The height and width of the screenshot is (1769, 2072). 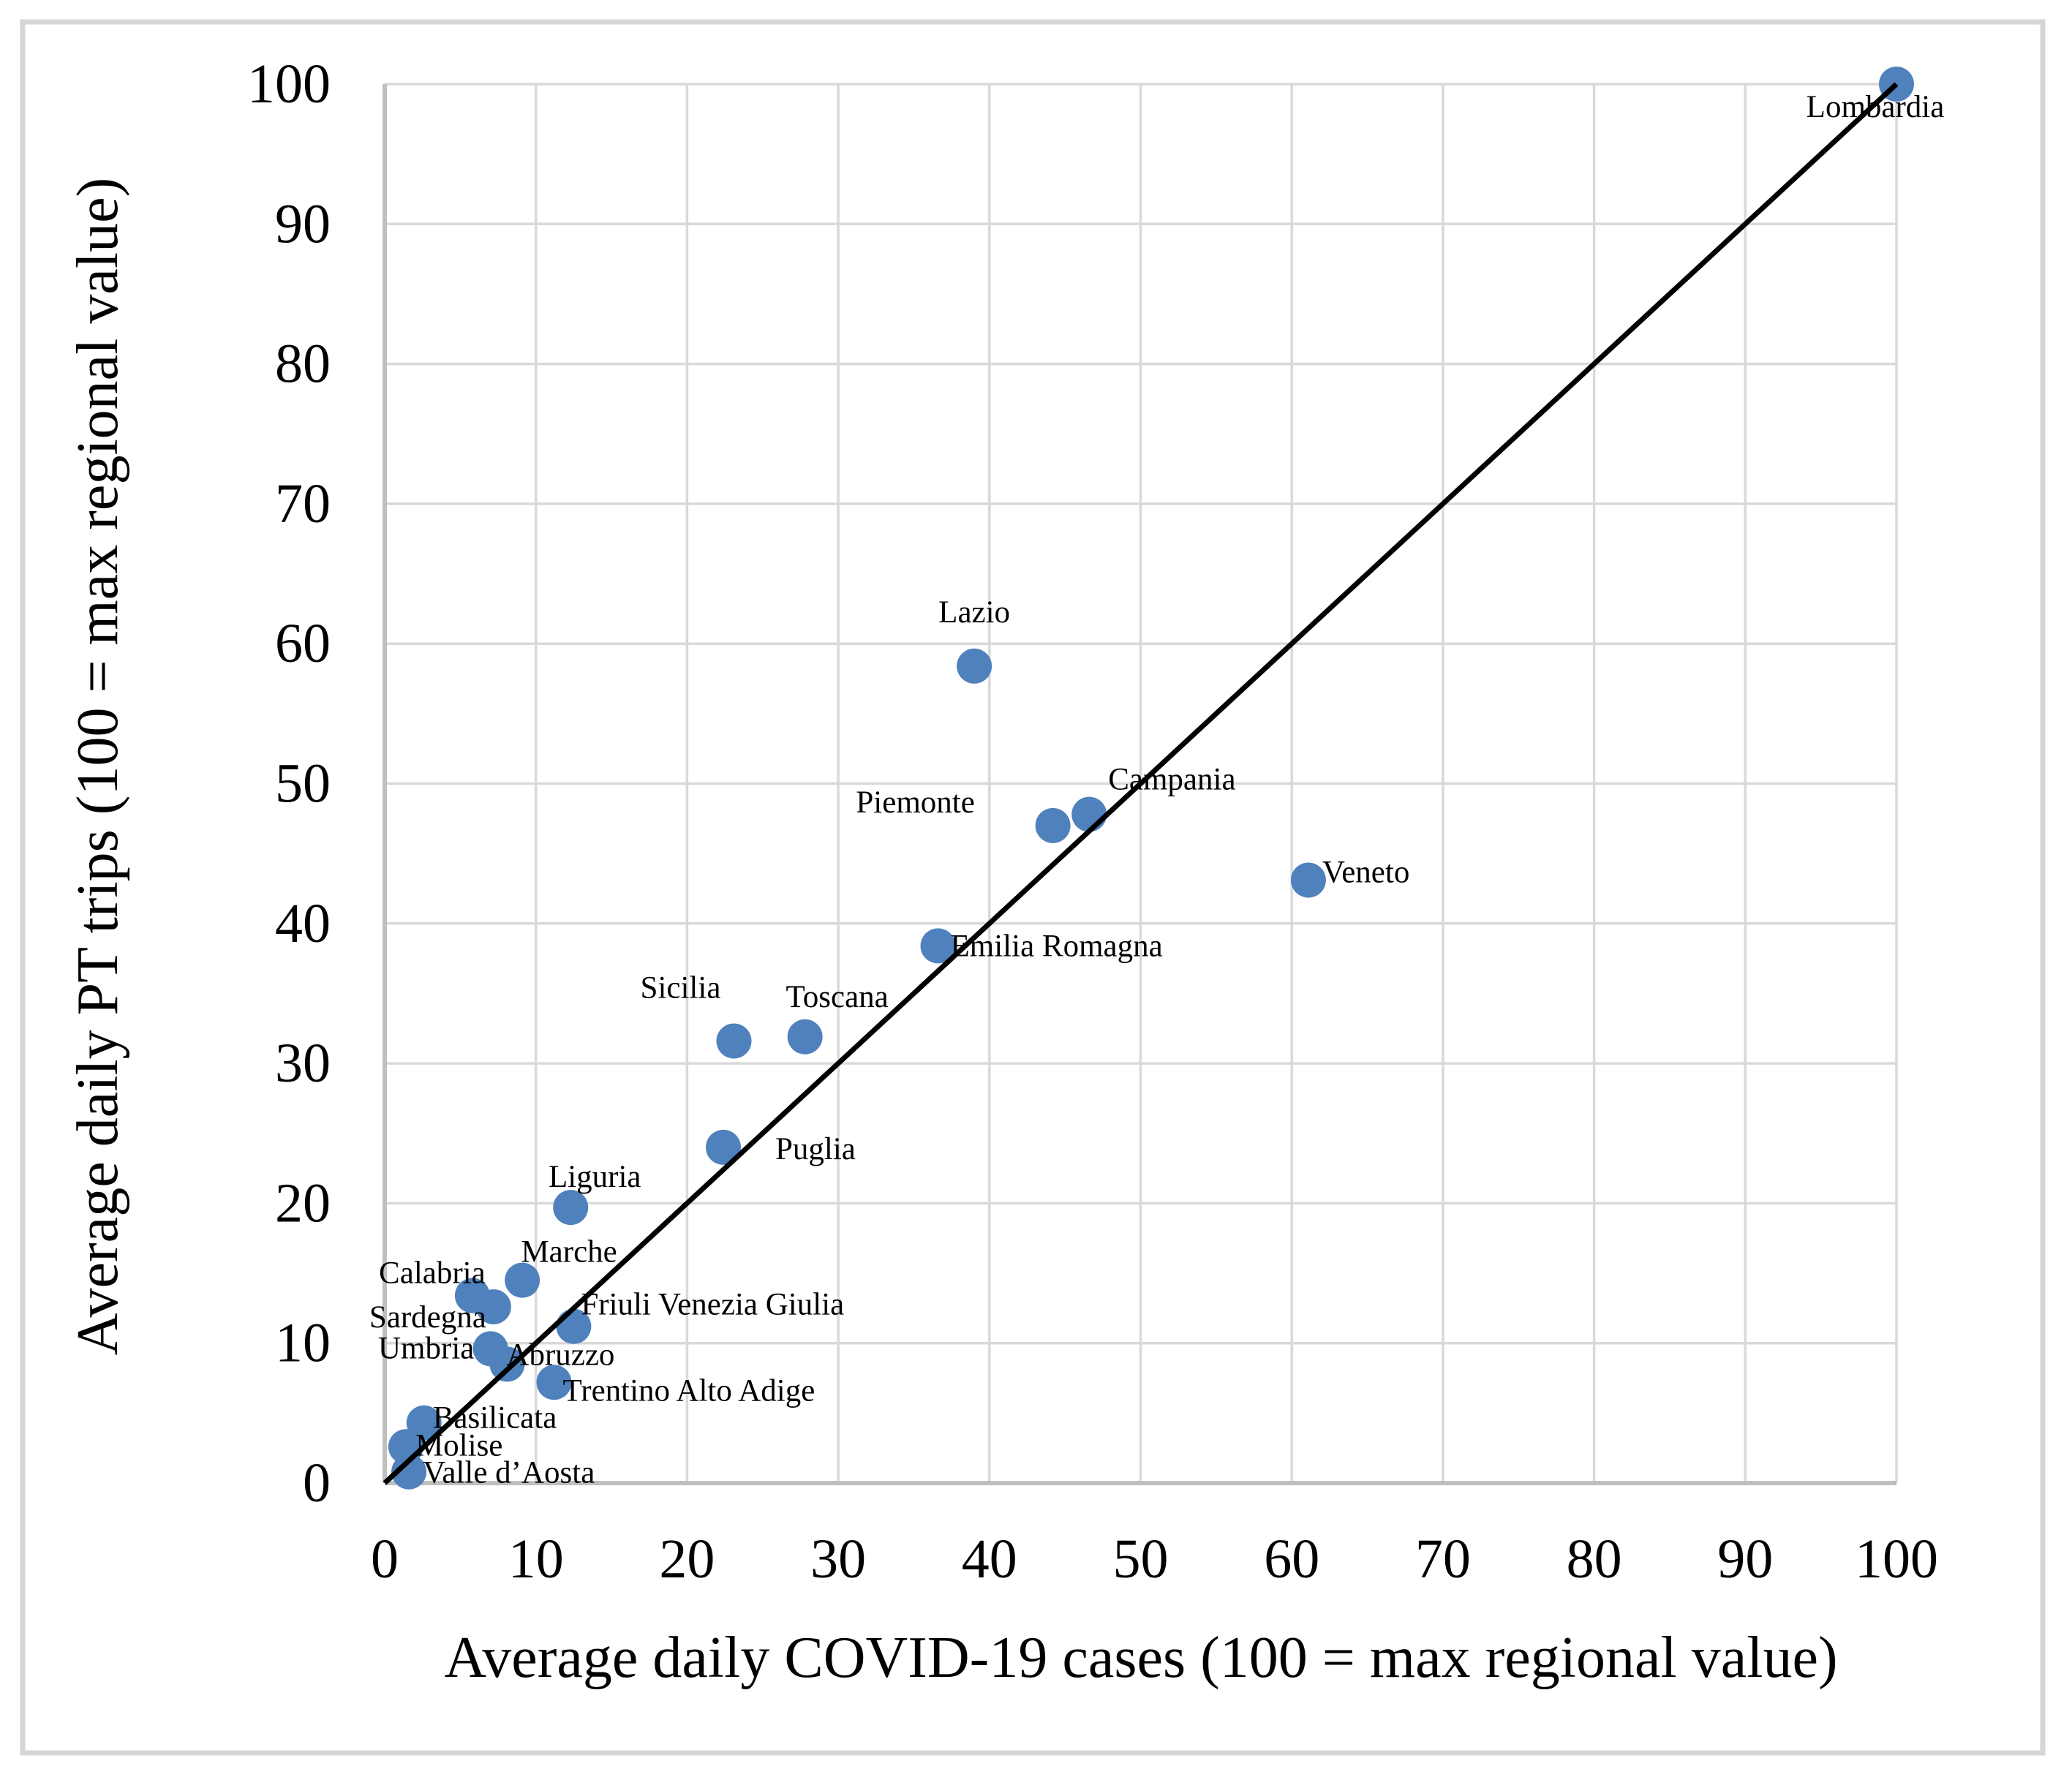 What do you see at coordinates (560, 1355) in the screenshot?
I see `data-point-label-abruzzo: Abruzzo` at bounding box center [560, 1355].